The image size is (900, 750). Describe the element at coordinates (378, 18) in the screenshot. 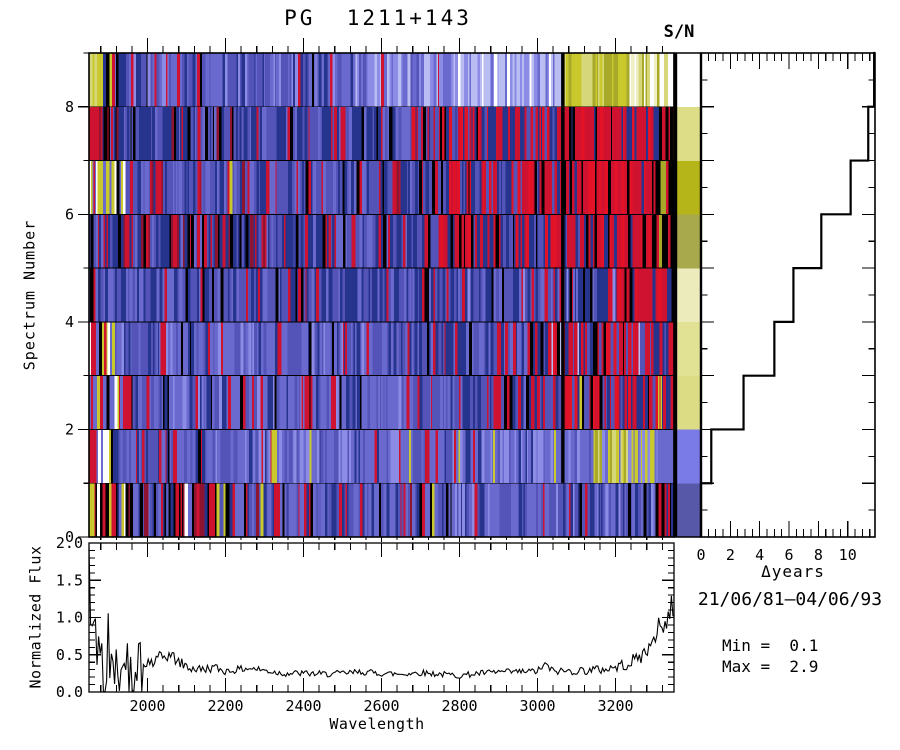

I see `page-title: PG 1211+143` at that location.